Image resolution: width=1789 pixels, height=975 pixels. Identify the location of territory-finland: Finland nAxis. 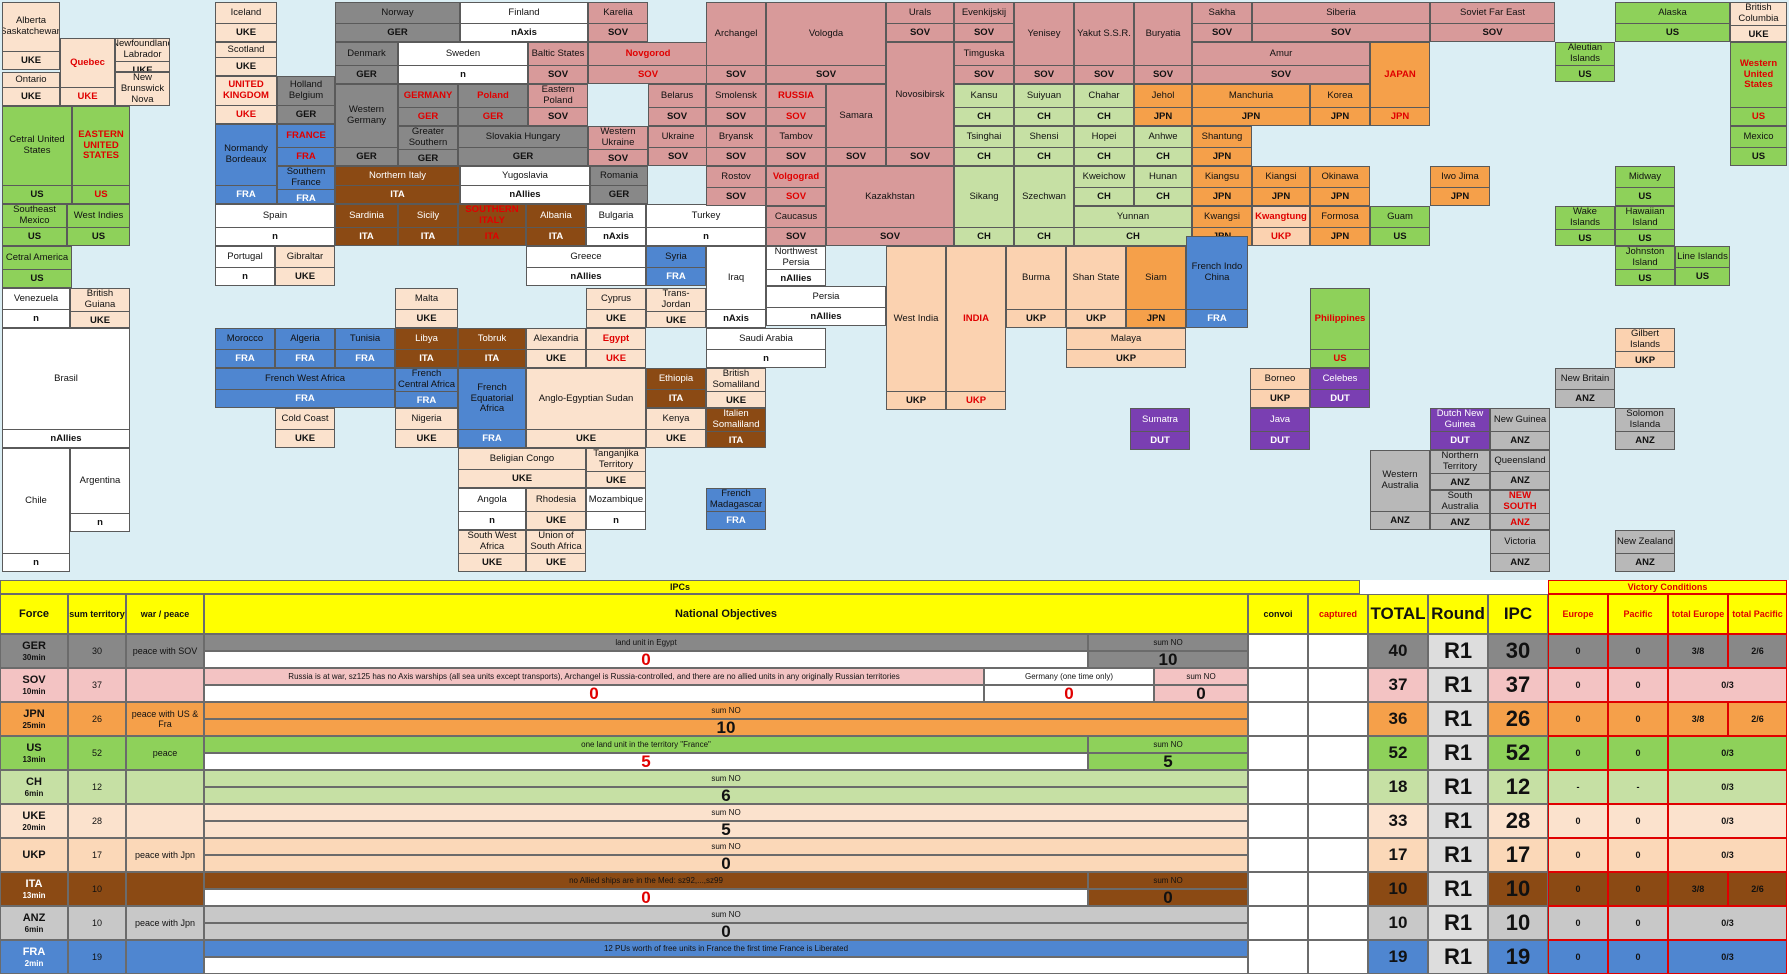
(524, 22).